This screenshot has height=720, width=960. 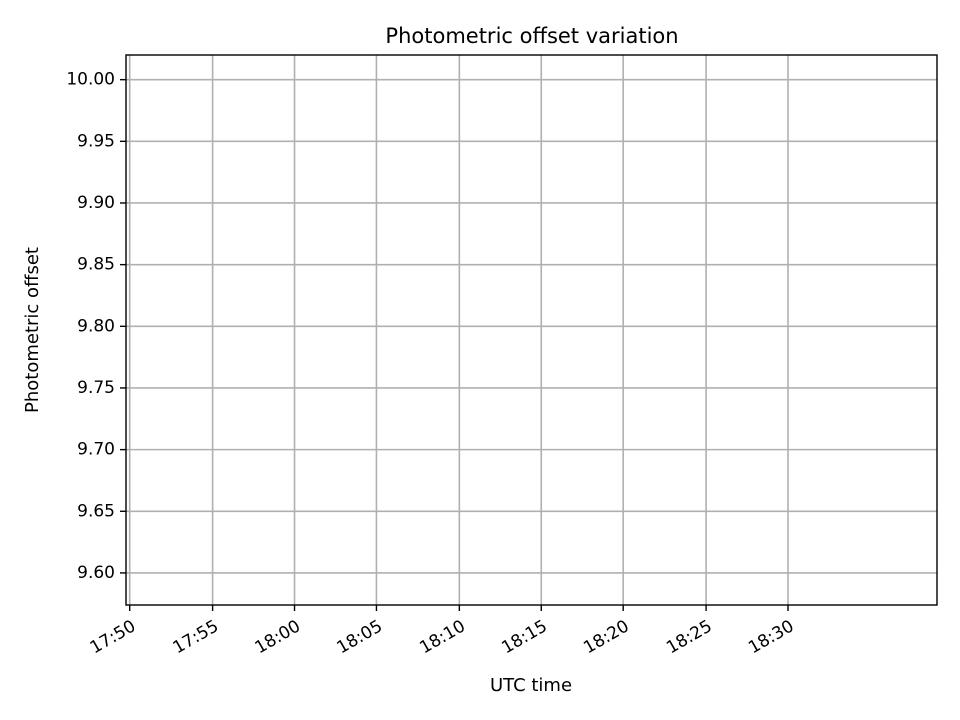 I want to click on y-tick-label: 9.75, so click(x=96, y=388).